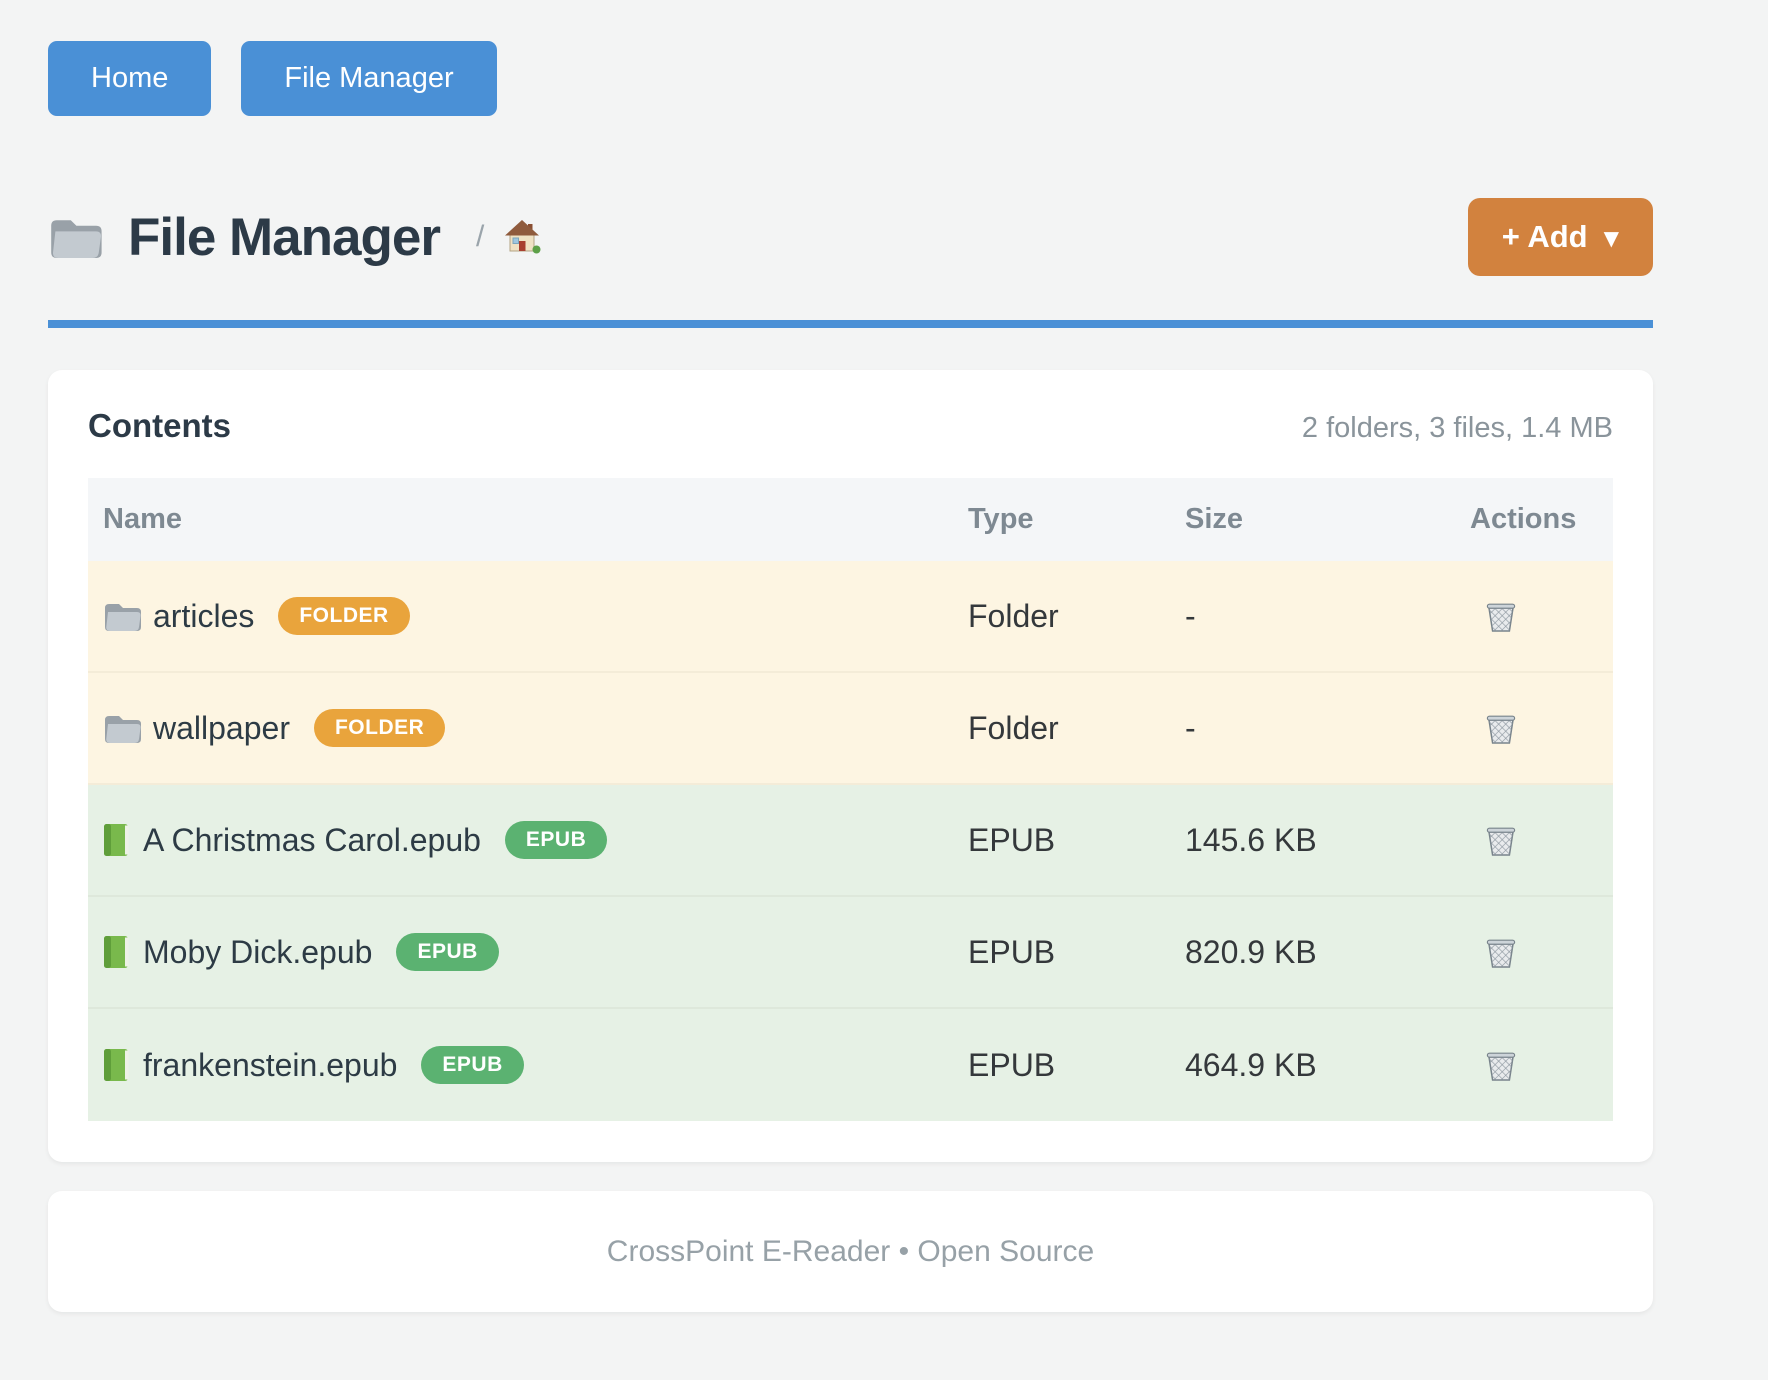  Describe the element at coordinates (1001, 519) in the screenshot. I see `column-header-type: Type` at that location.